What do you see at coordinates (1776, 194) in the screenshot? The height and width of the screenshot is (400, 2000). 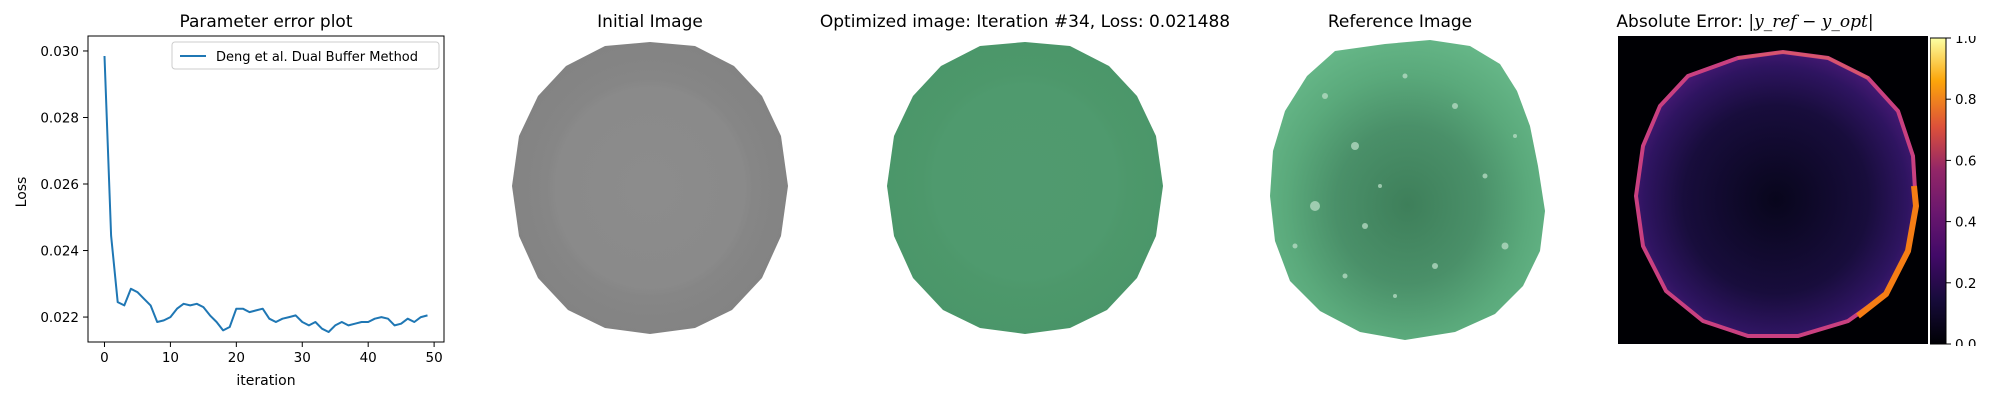 I see `error-disc` at bounding box center [1776, 194].